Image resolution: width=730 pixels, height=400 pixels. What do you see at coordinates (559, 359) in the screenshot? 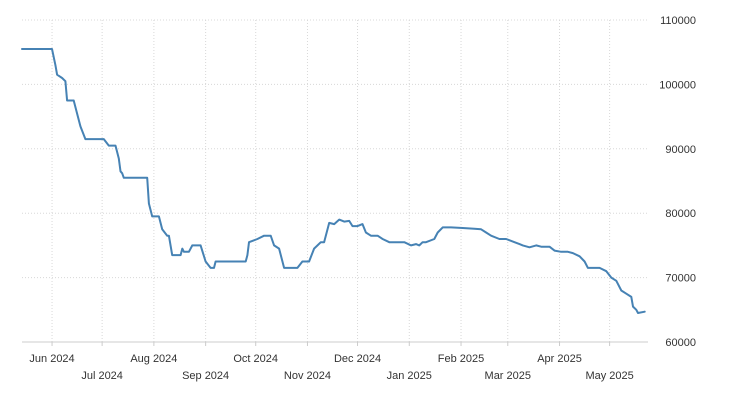
I see `x-tick-label: Apr 2025` at bounding box center [559, 359].